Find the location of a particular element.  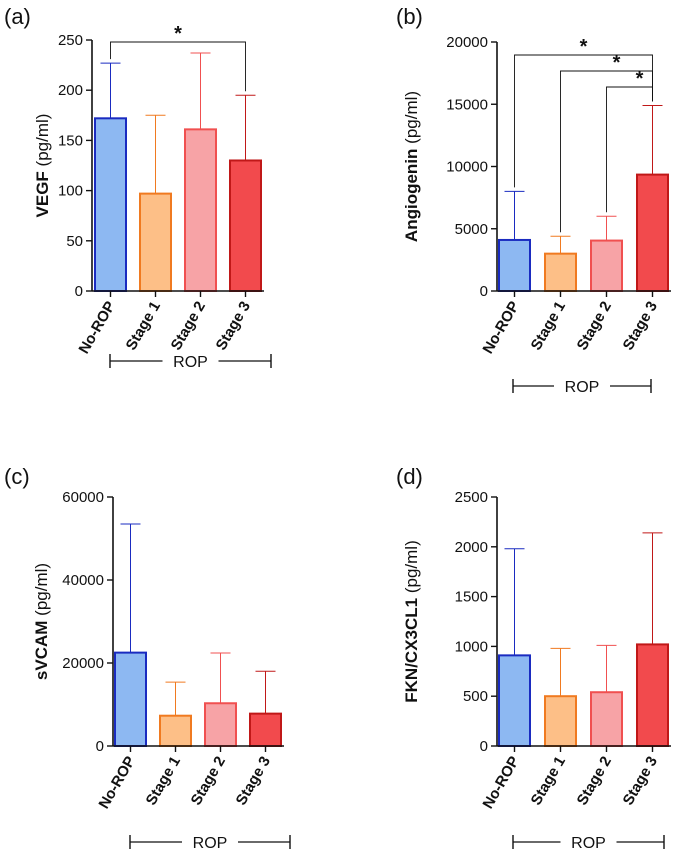

y-axis-title-name: FKN/CX3CL1 is located at coordinates (411, 650).